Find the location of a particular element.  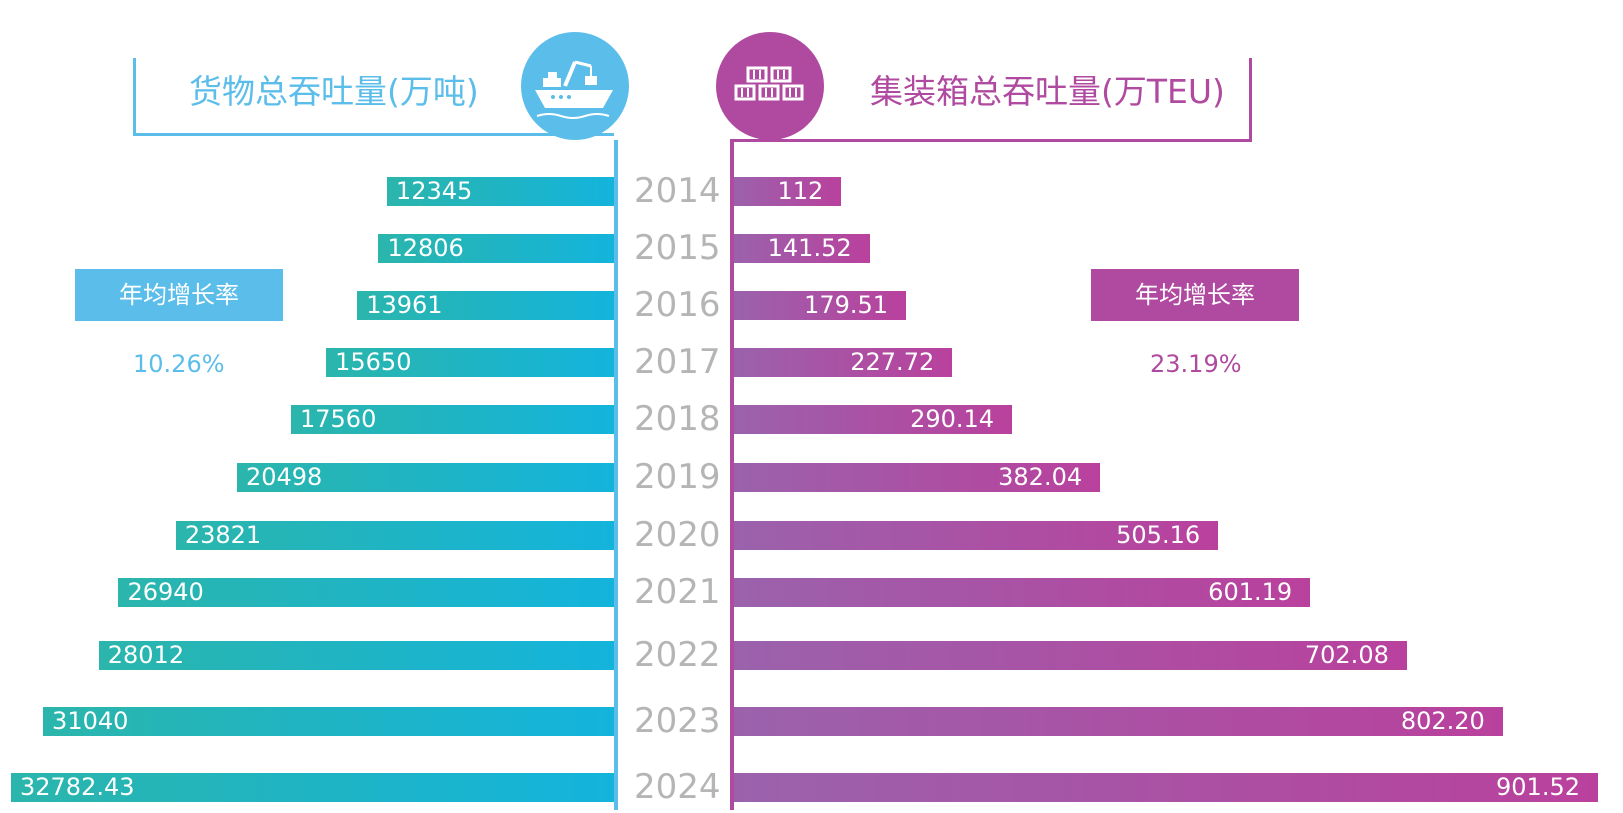

container-header-bracket is located at coordinates (991, 100).